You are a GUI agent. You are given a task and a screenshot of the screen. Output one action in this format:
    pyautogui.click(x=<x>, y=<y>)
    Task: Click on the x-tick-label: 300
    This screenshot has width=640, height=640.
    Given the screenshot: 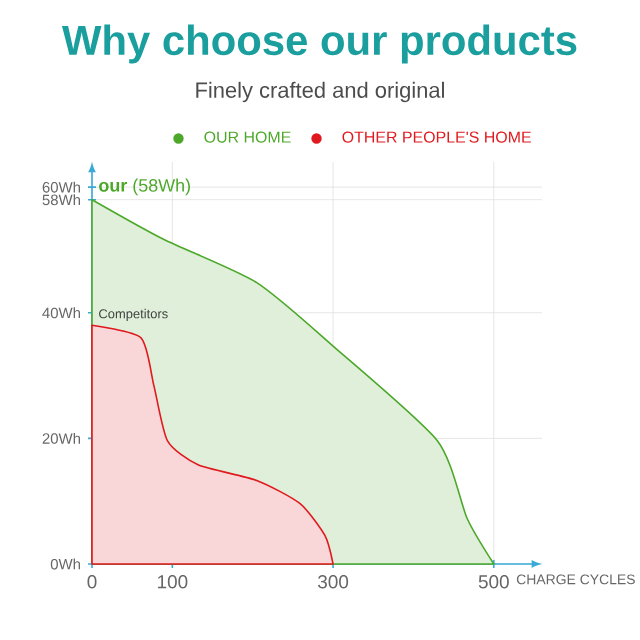 What is the action you would take?
    pyautogui.click(x=333, y=582)
    